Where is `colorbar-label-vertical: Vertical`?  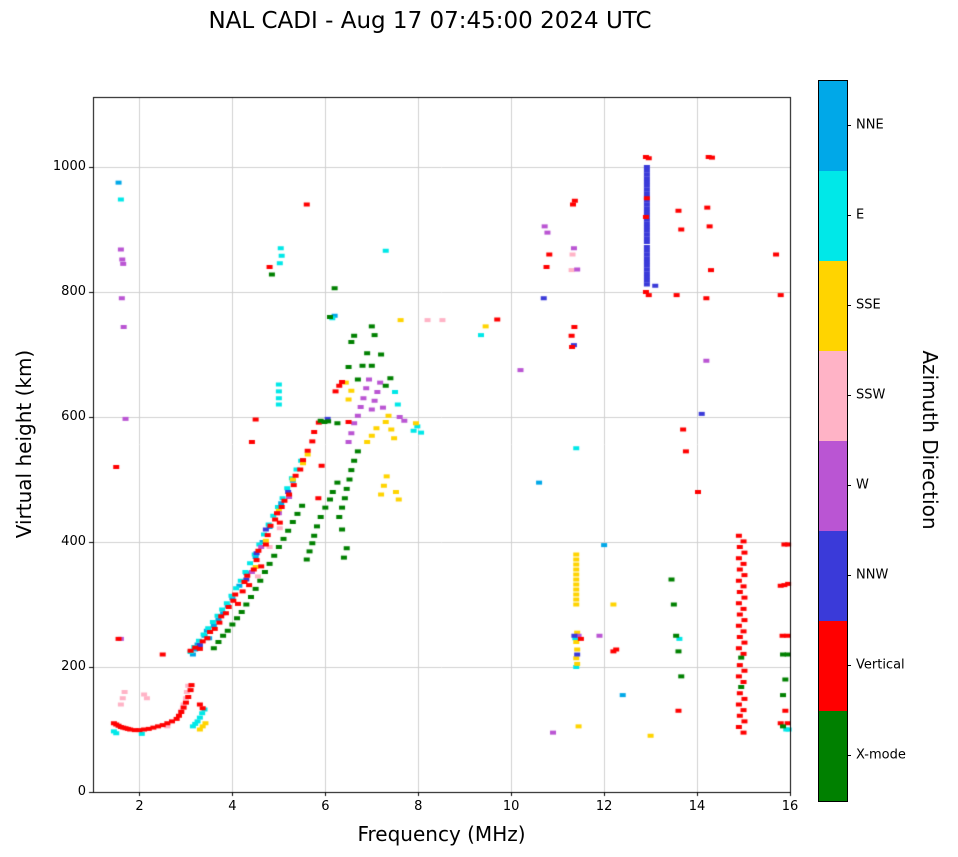
colorbar-label-vertical: Vertical is located at coordinates (880, 665).